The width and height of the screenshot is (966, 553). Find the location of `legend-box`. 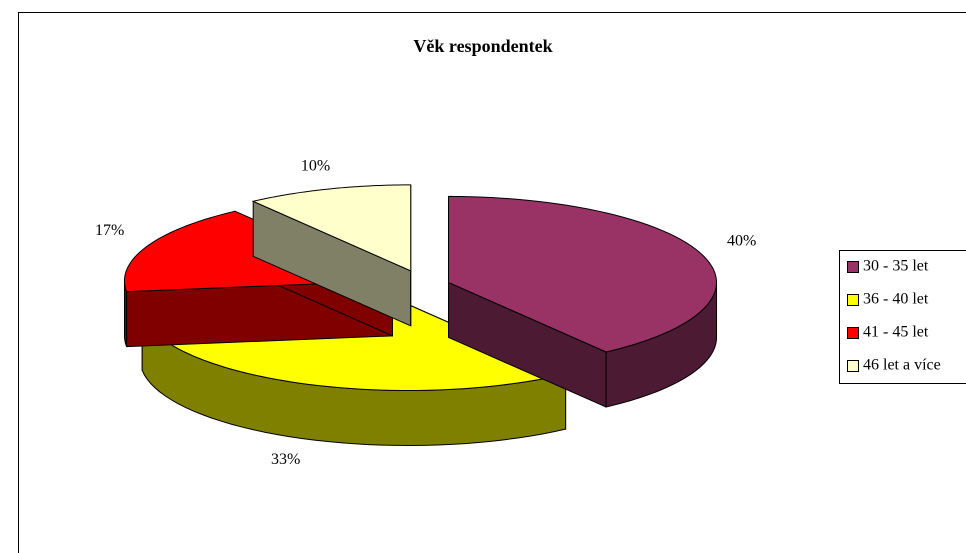

legend-box is located at coordinates (902, 317).